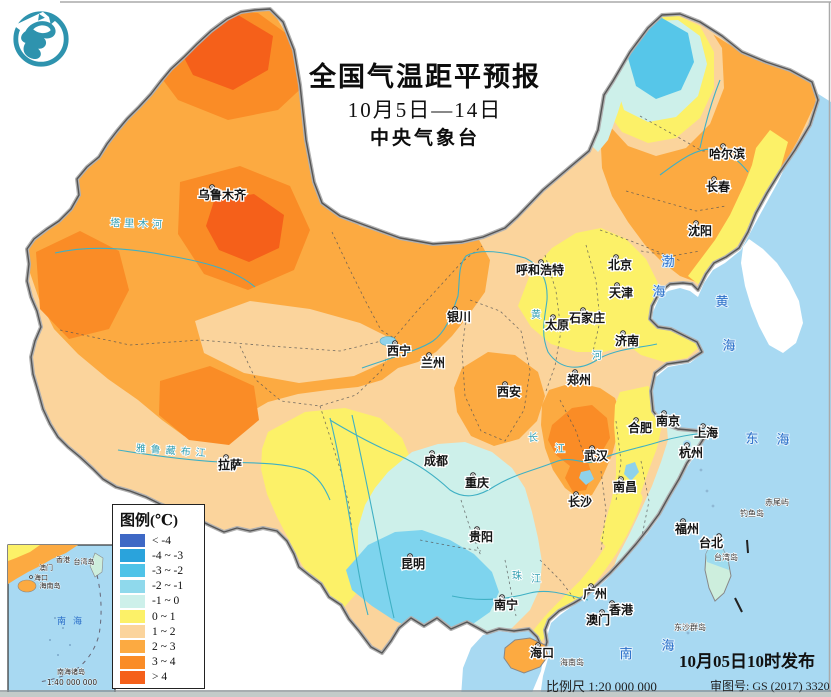 Image resolution: width=831 pixels, height=697 pixels. What do you see at coordinates (166, 601) in the screenshot?
I see `legend-label: -1 ~ 0` at bounding box center [166, 601].